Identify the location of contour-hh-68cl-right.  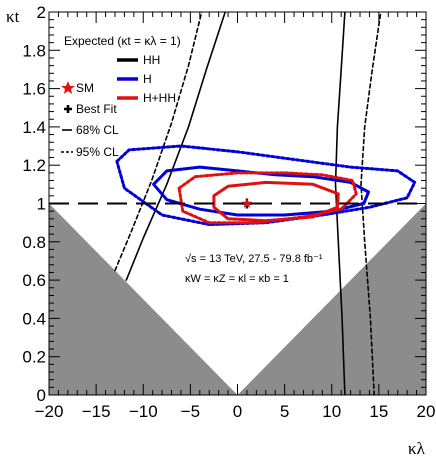
(340, 203).